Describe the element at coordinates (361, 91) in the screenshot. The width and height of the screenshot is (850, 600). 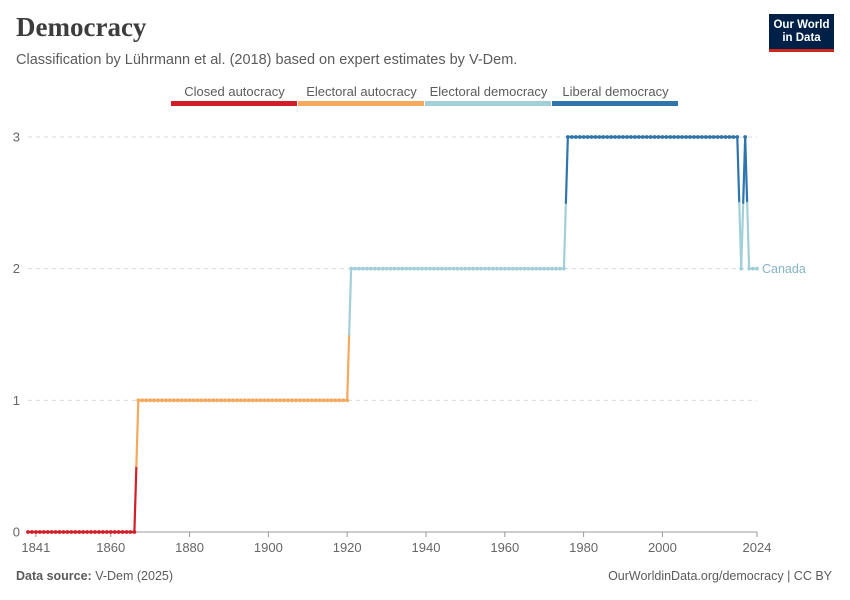
I see `legend-label-2: Electoral autocracy` at that location.